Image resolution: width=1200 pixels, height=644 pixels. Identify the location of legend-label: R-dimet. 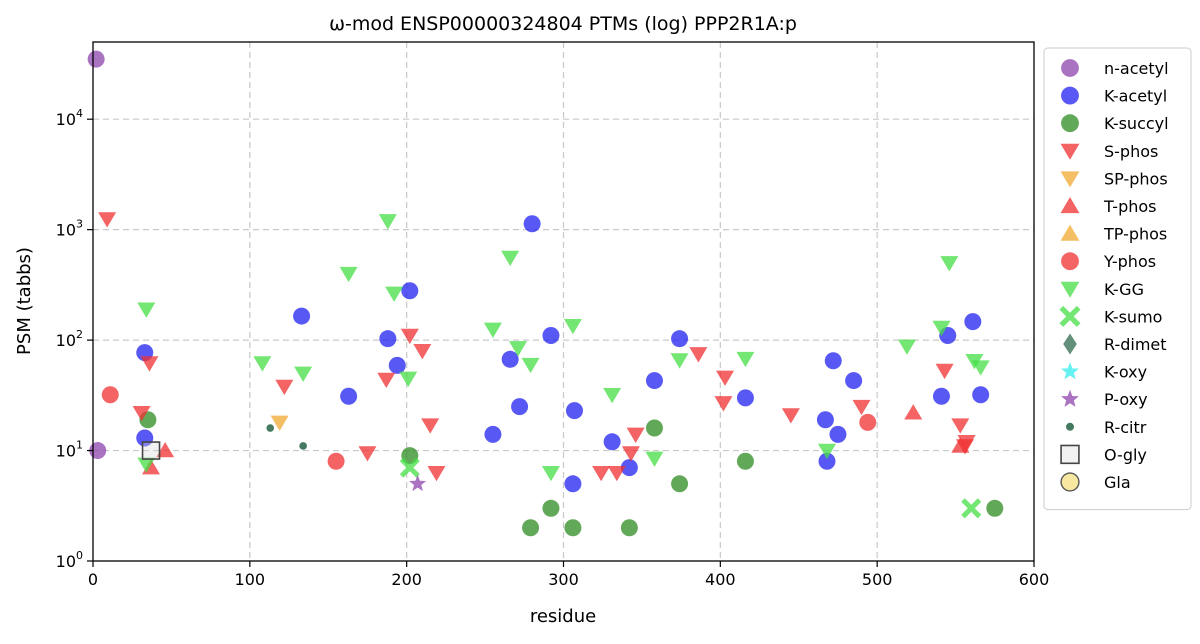
(1135, 344).